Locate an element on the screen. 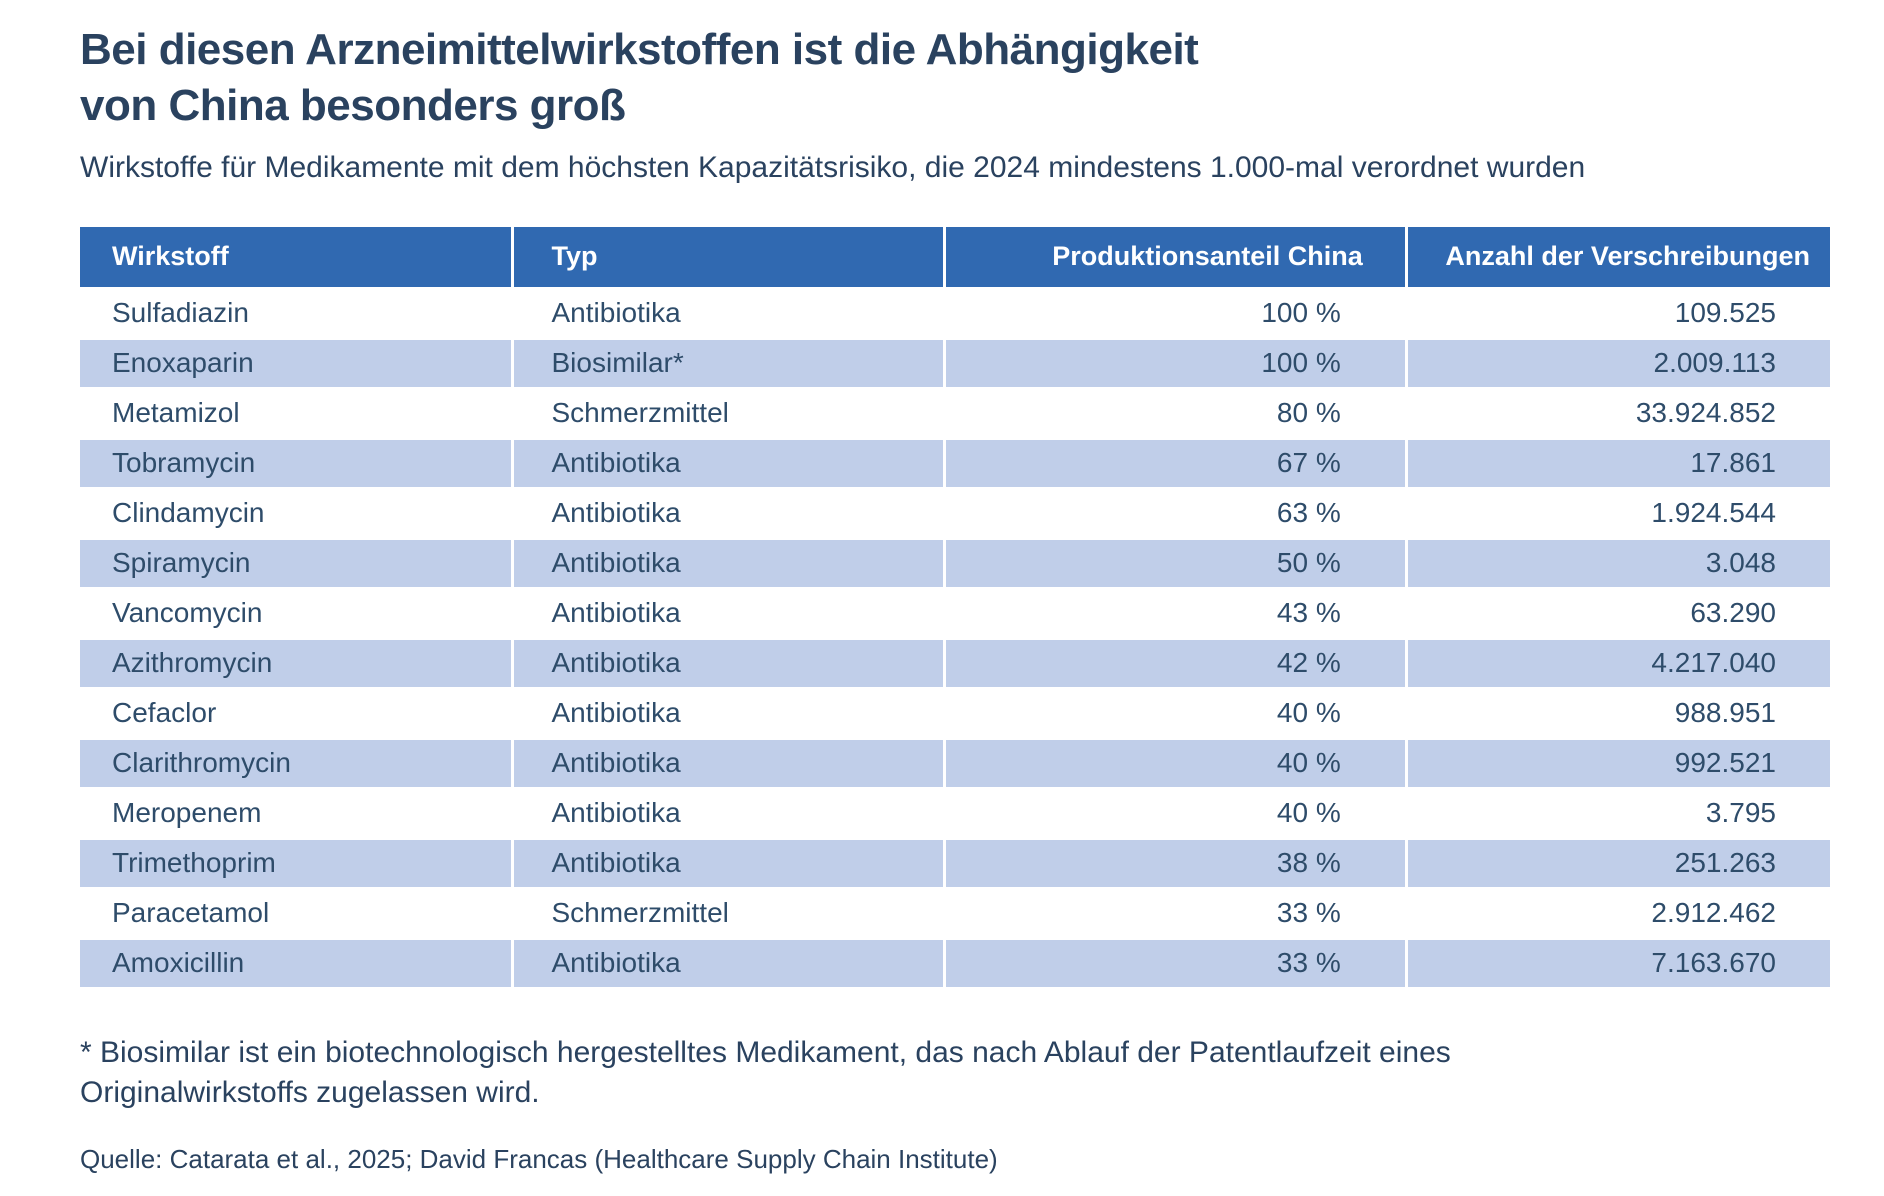  cell-anzahl-verschreibungen: 33.924.852 is located at coordinates (1617, 411).